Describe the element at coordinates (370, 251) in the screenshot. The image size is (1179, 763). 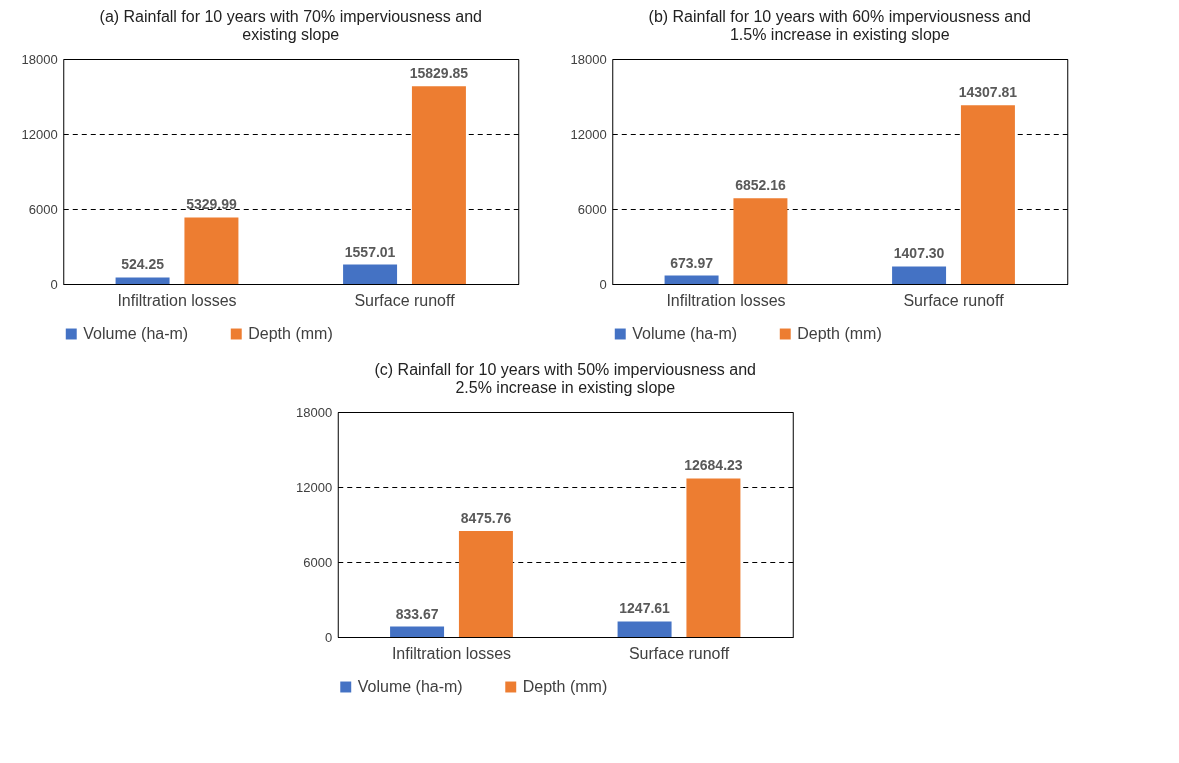
I see `data-label: 1557.01` at that location.